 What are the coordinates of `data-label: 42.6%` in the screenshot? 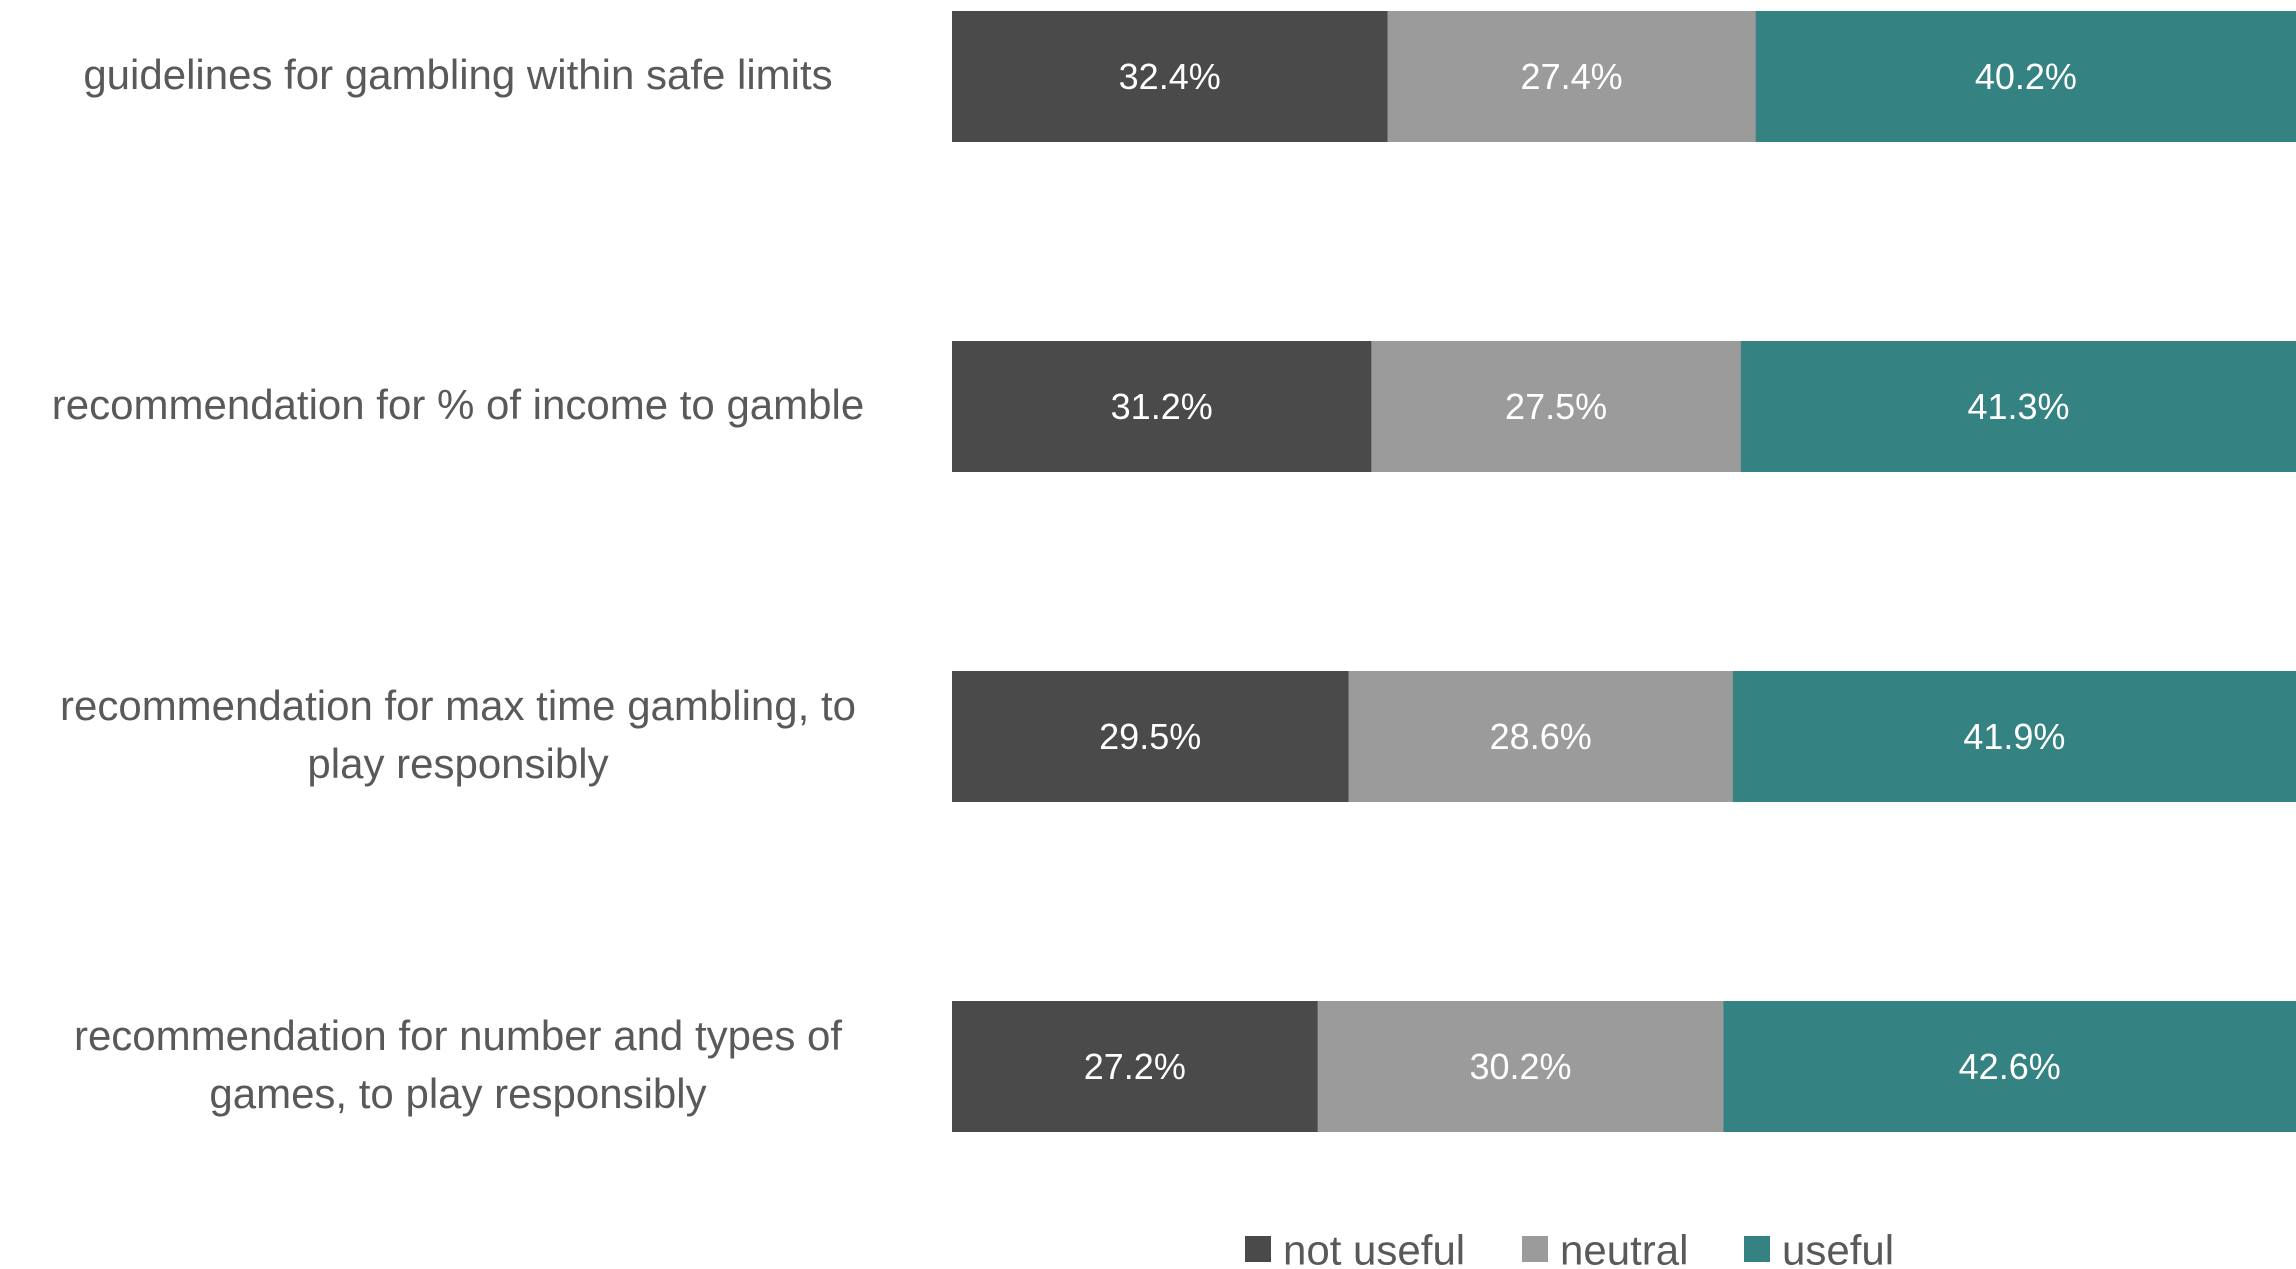 It's located at (2010, 1066).